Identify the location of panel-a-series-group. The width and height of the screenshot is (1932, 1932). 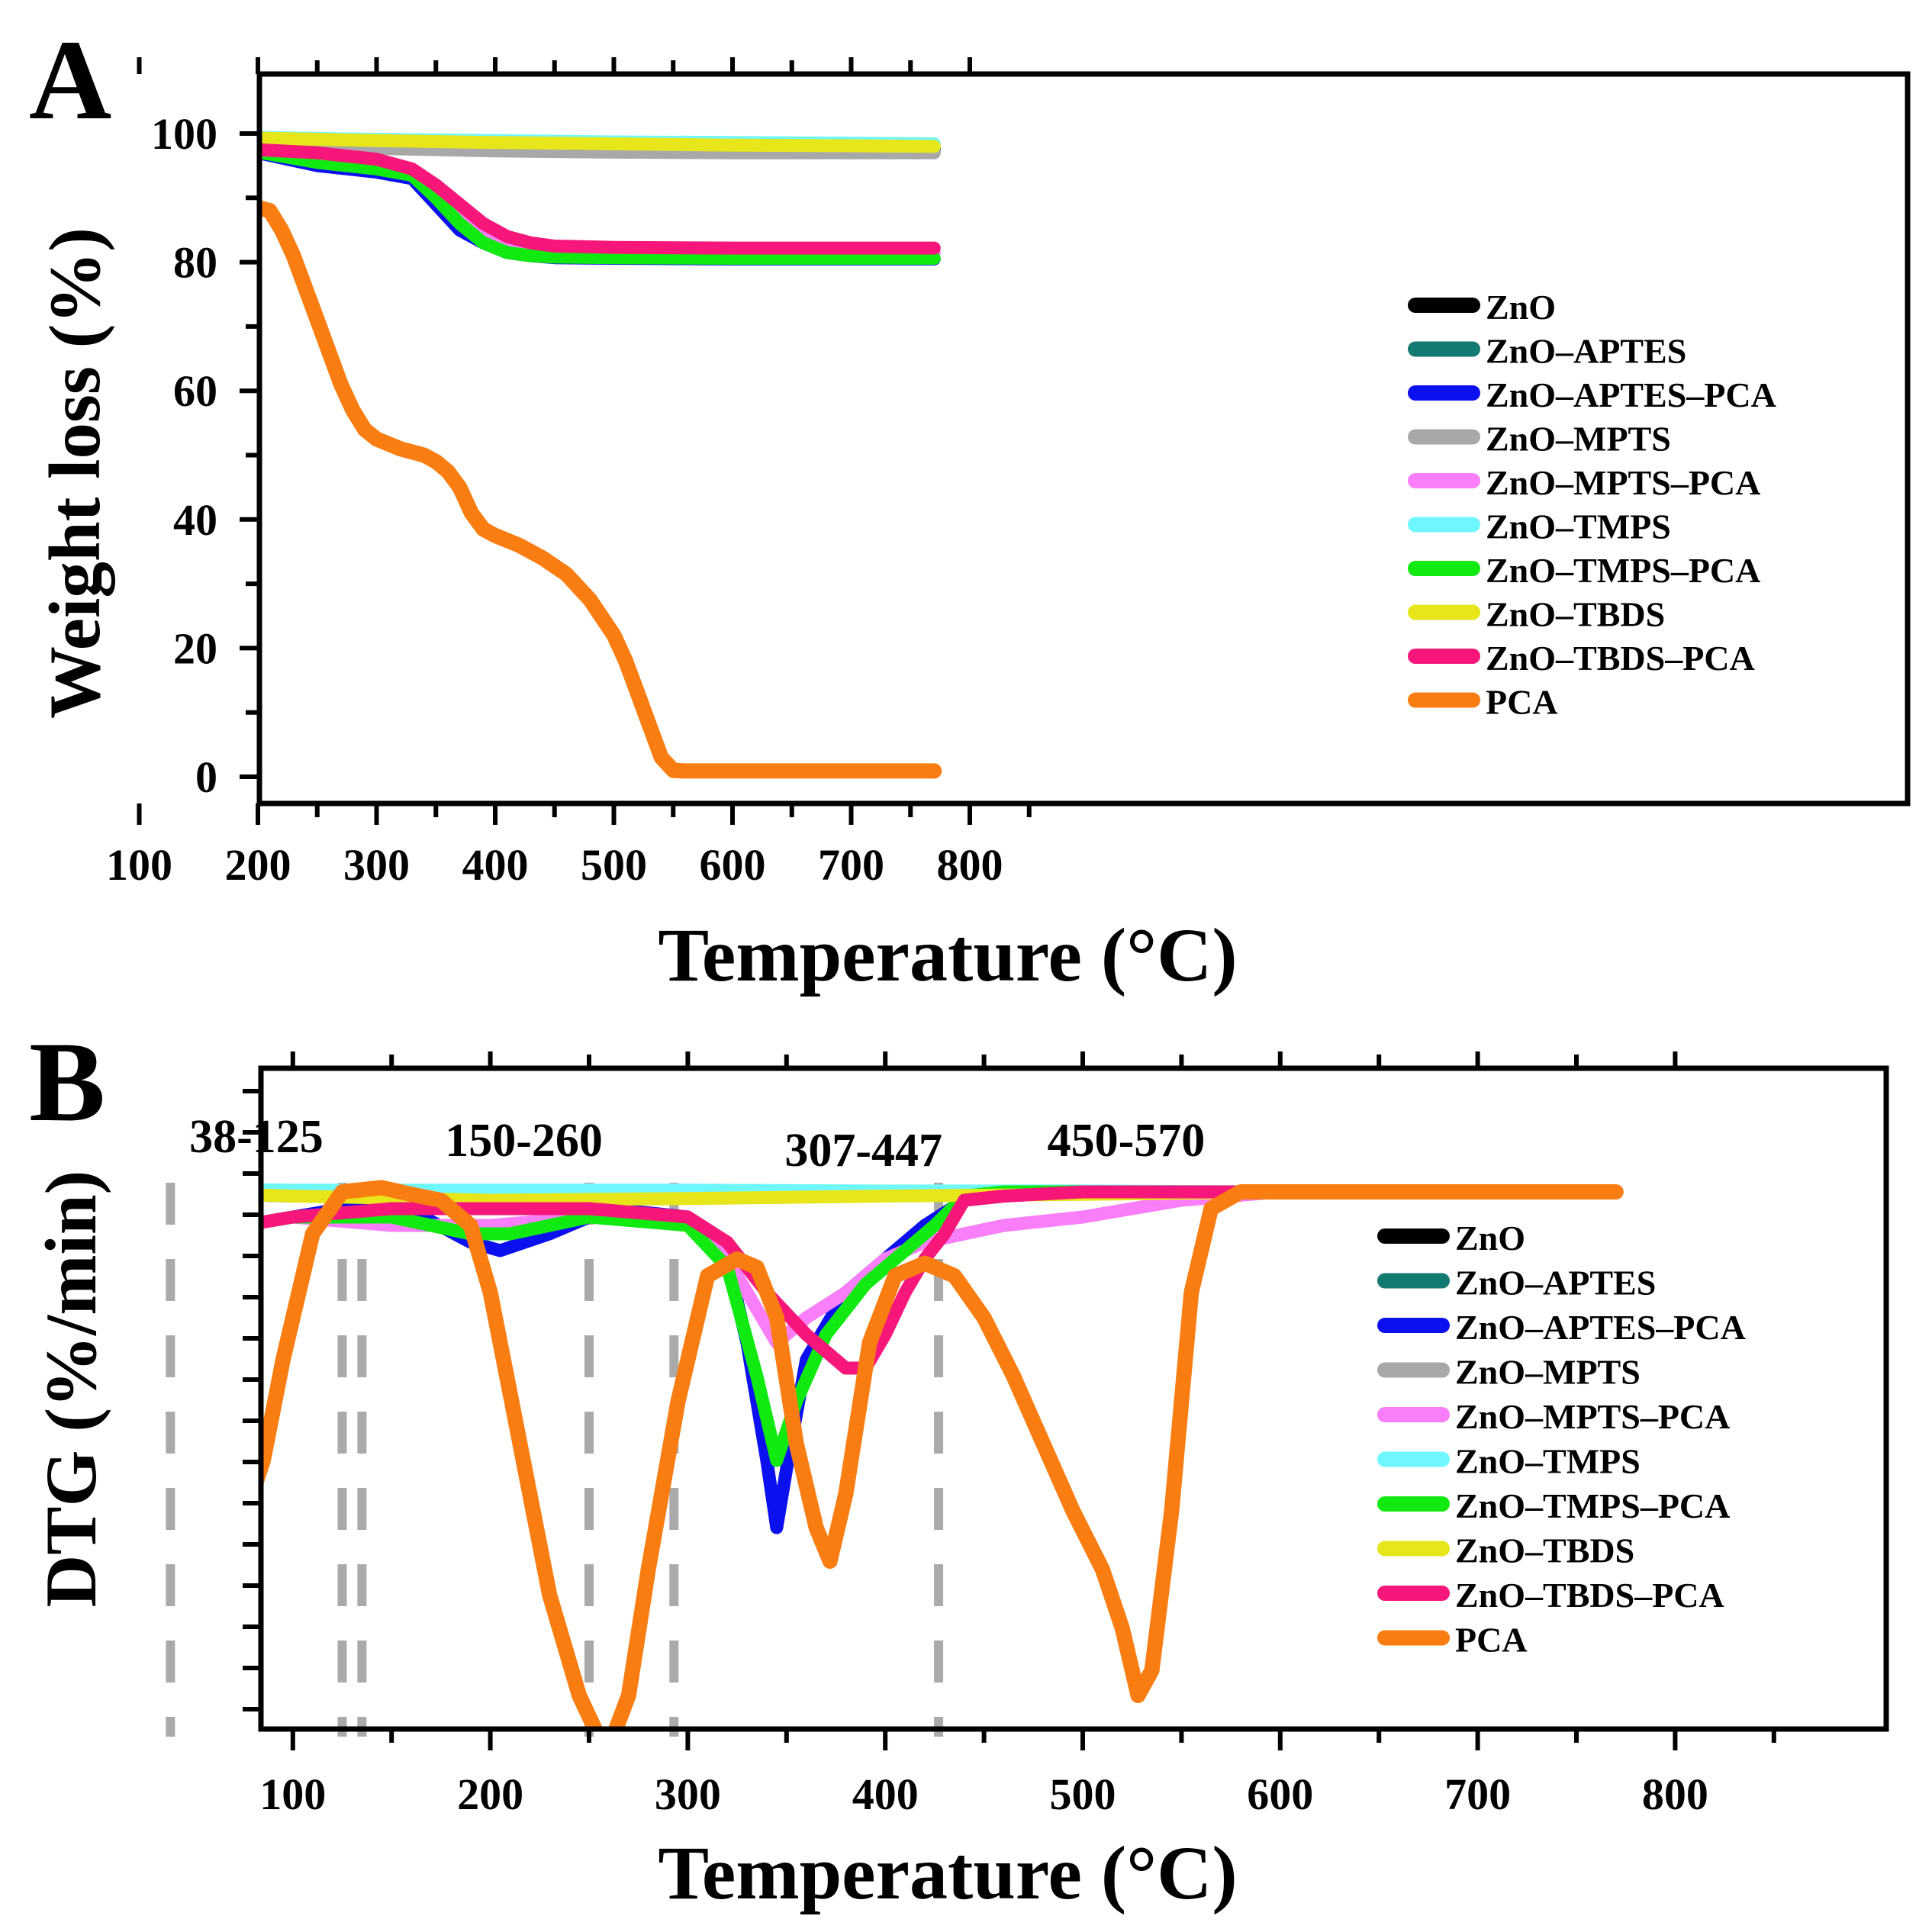
(600, 454).